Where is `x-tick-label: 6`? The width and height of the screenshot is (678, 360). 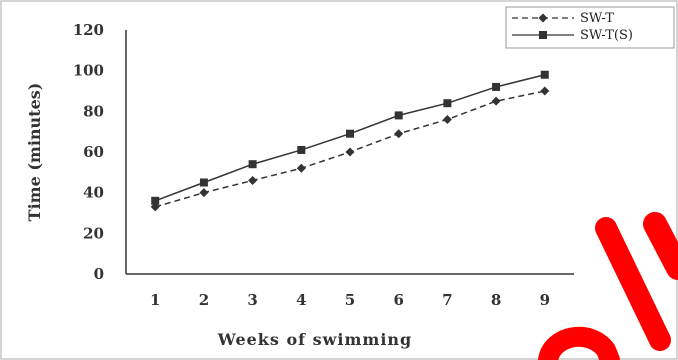
x-tick-label: 6 is located at coordinates (398, 300).